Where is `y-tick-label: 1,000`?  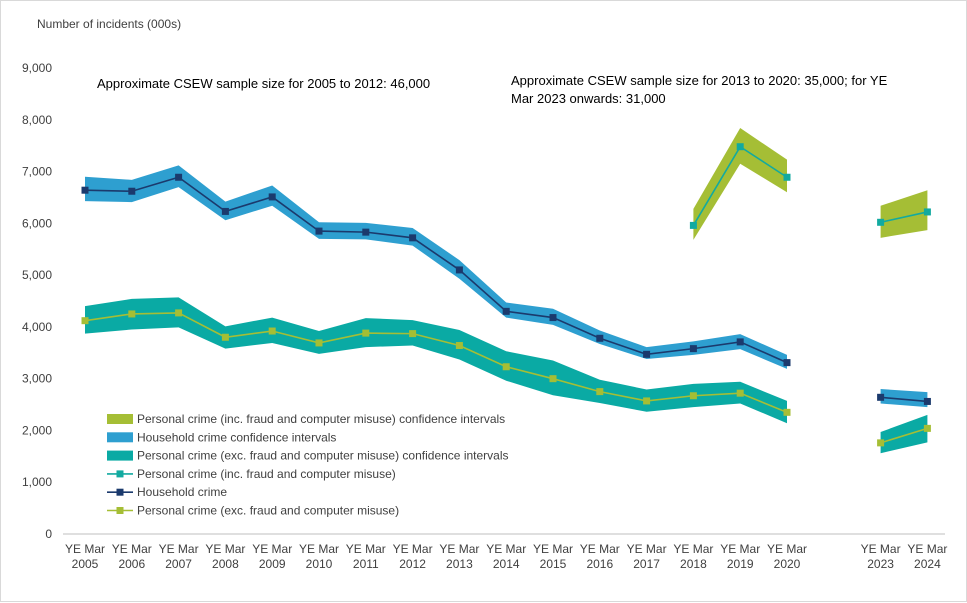
y-tick-label: 1,000 is located at coordinates (37, 482).